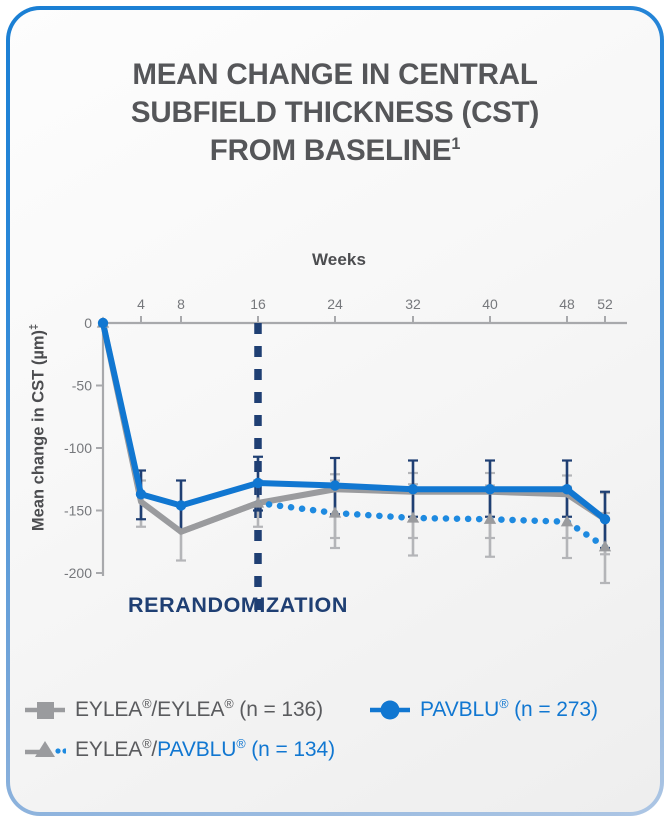  Describe the element at coordinates (82, 386) in the screenshot. I see `y-tick-label: -50` at that location.